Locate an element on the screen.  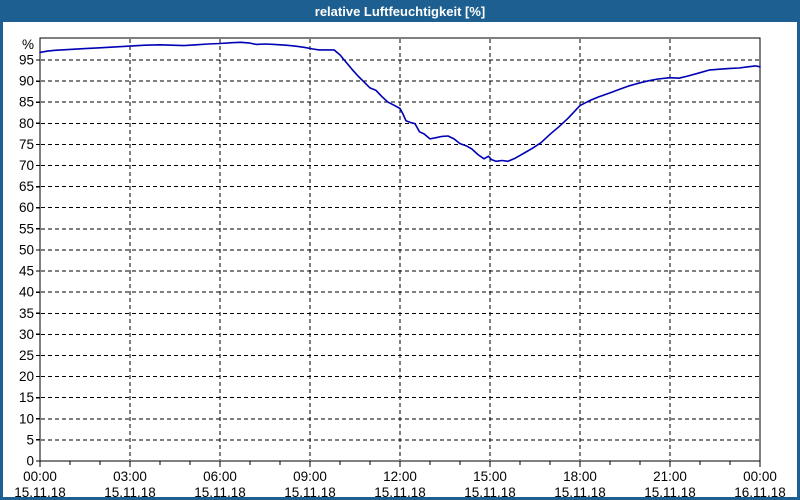
y-tick-label: 30 is located at coordinates (26, 334).